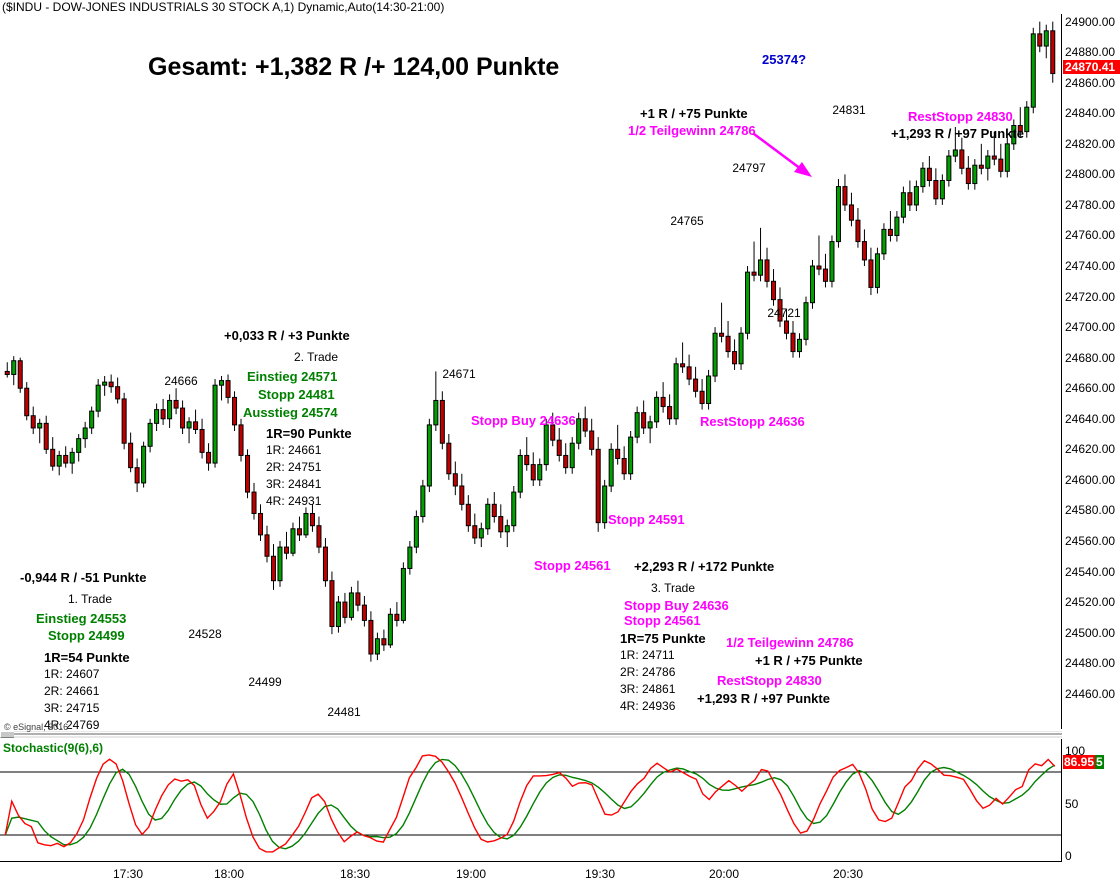  Describe the element at coordinates (1090, 449) in the screenshot. I see `price-tick: 24620.00` at that location.